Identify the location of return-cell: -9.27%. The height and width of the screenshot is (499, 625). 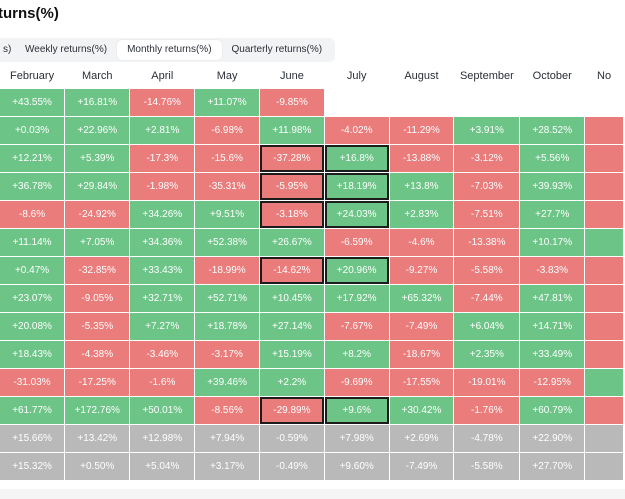
(421, 270).